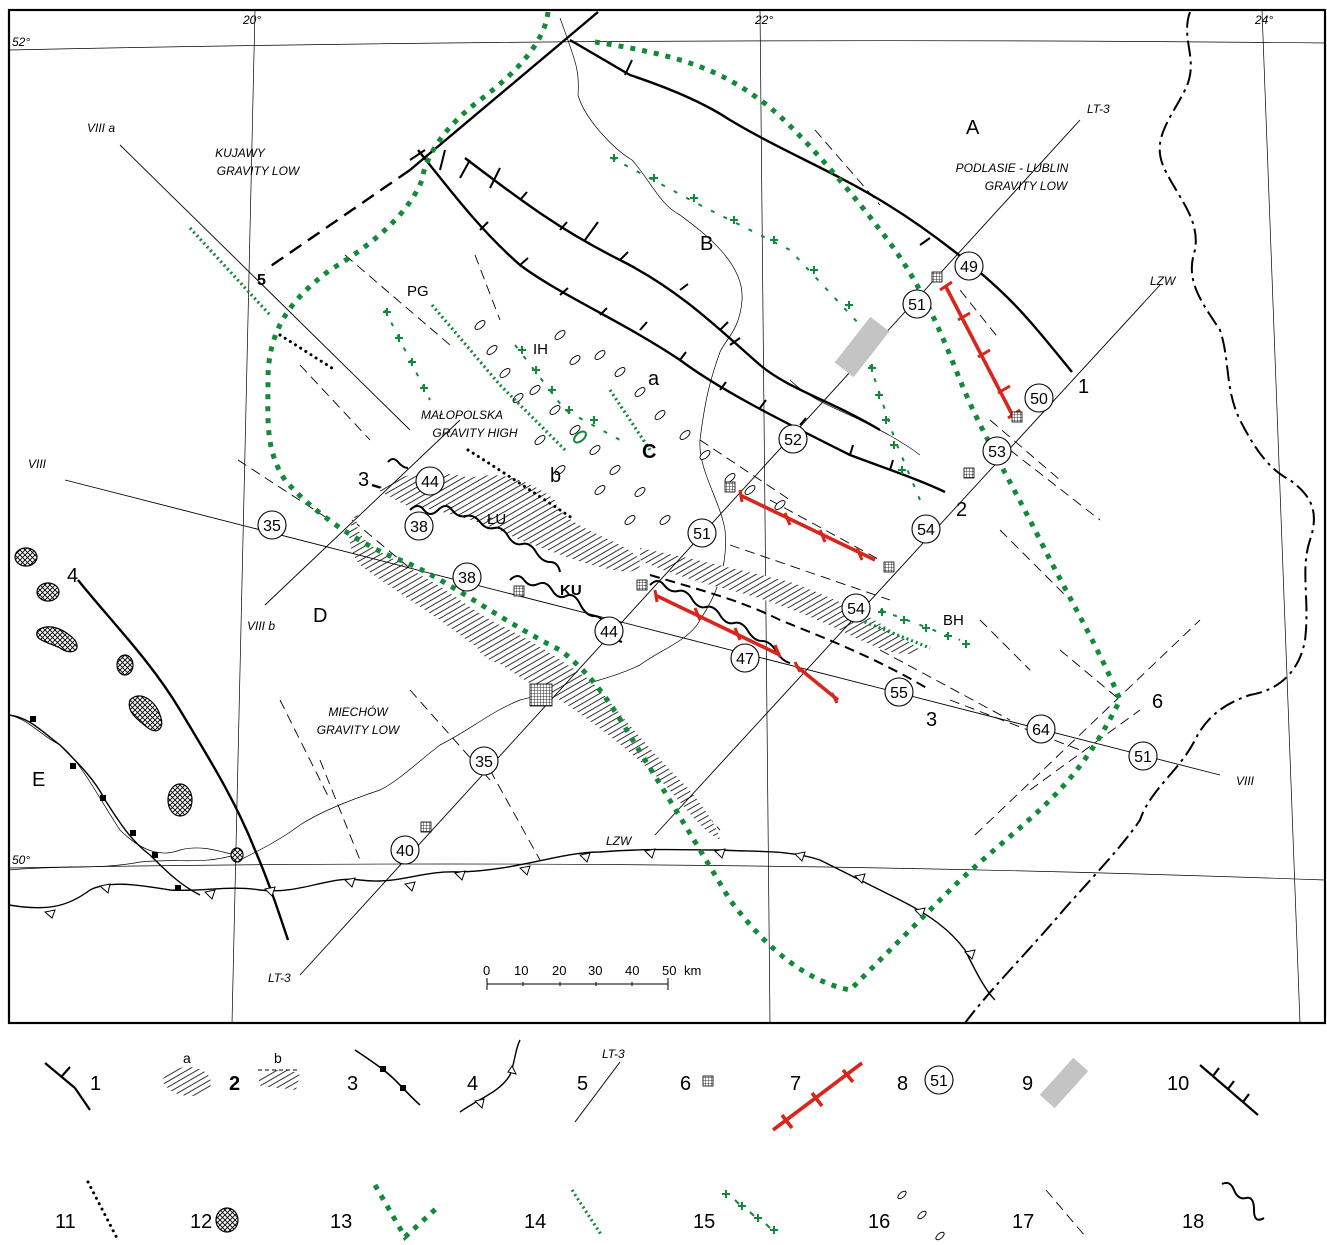 This screenshot has width=1327, height=1245. Describe the element at coordinates (214, 1220) in the screenshot. I see `legend-item-12: 12` at that location.